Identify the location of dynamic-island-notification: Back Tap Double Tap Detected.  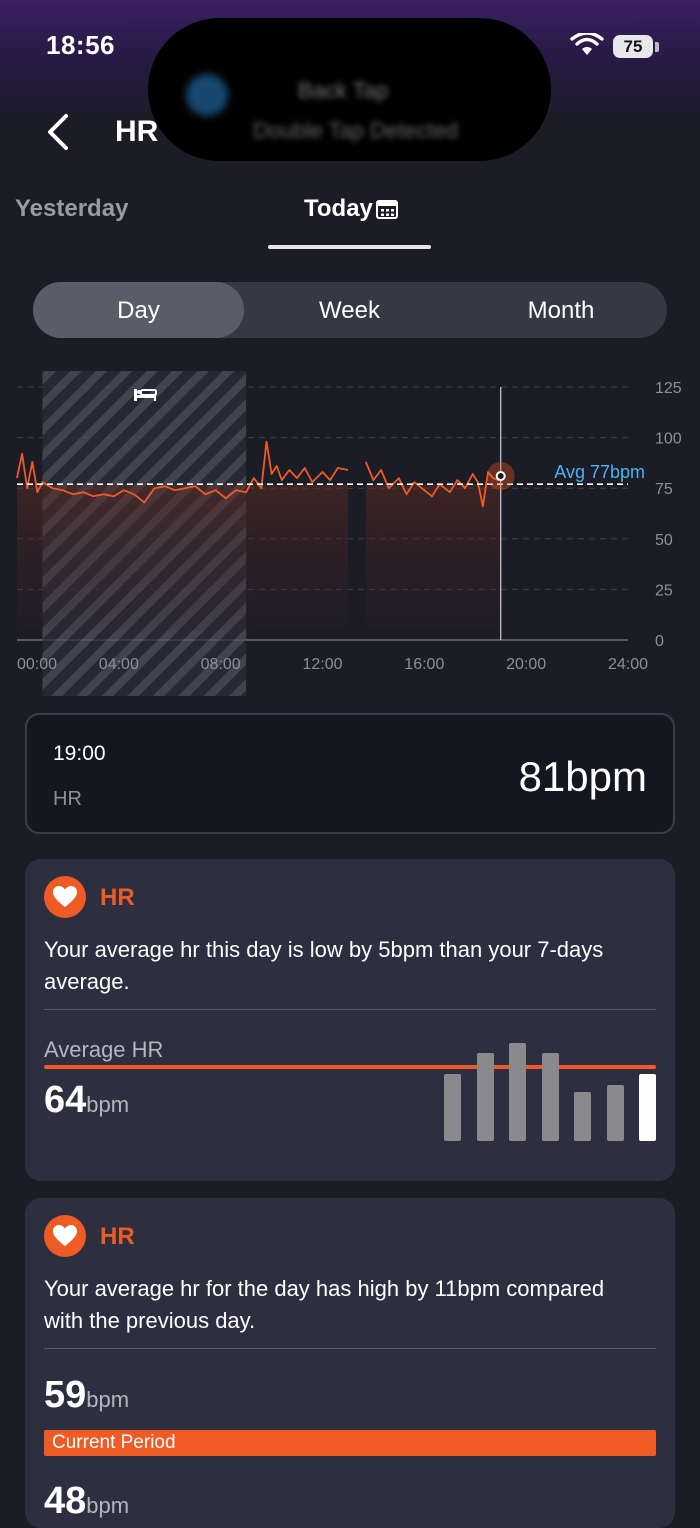
(349, 89).